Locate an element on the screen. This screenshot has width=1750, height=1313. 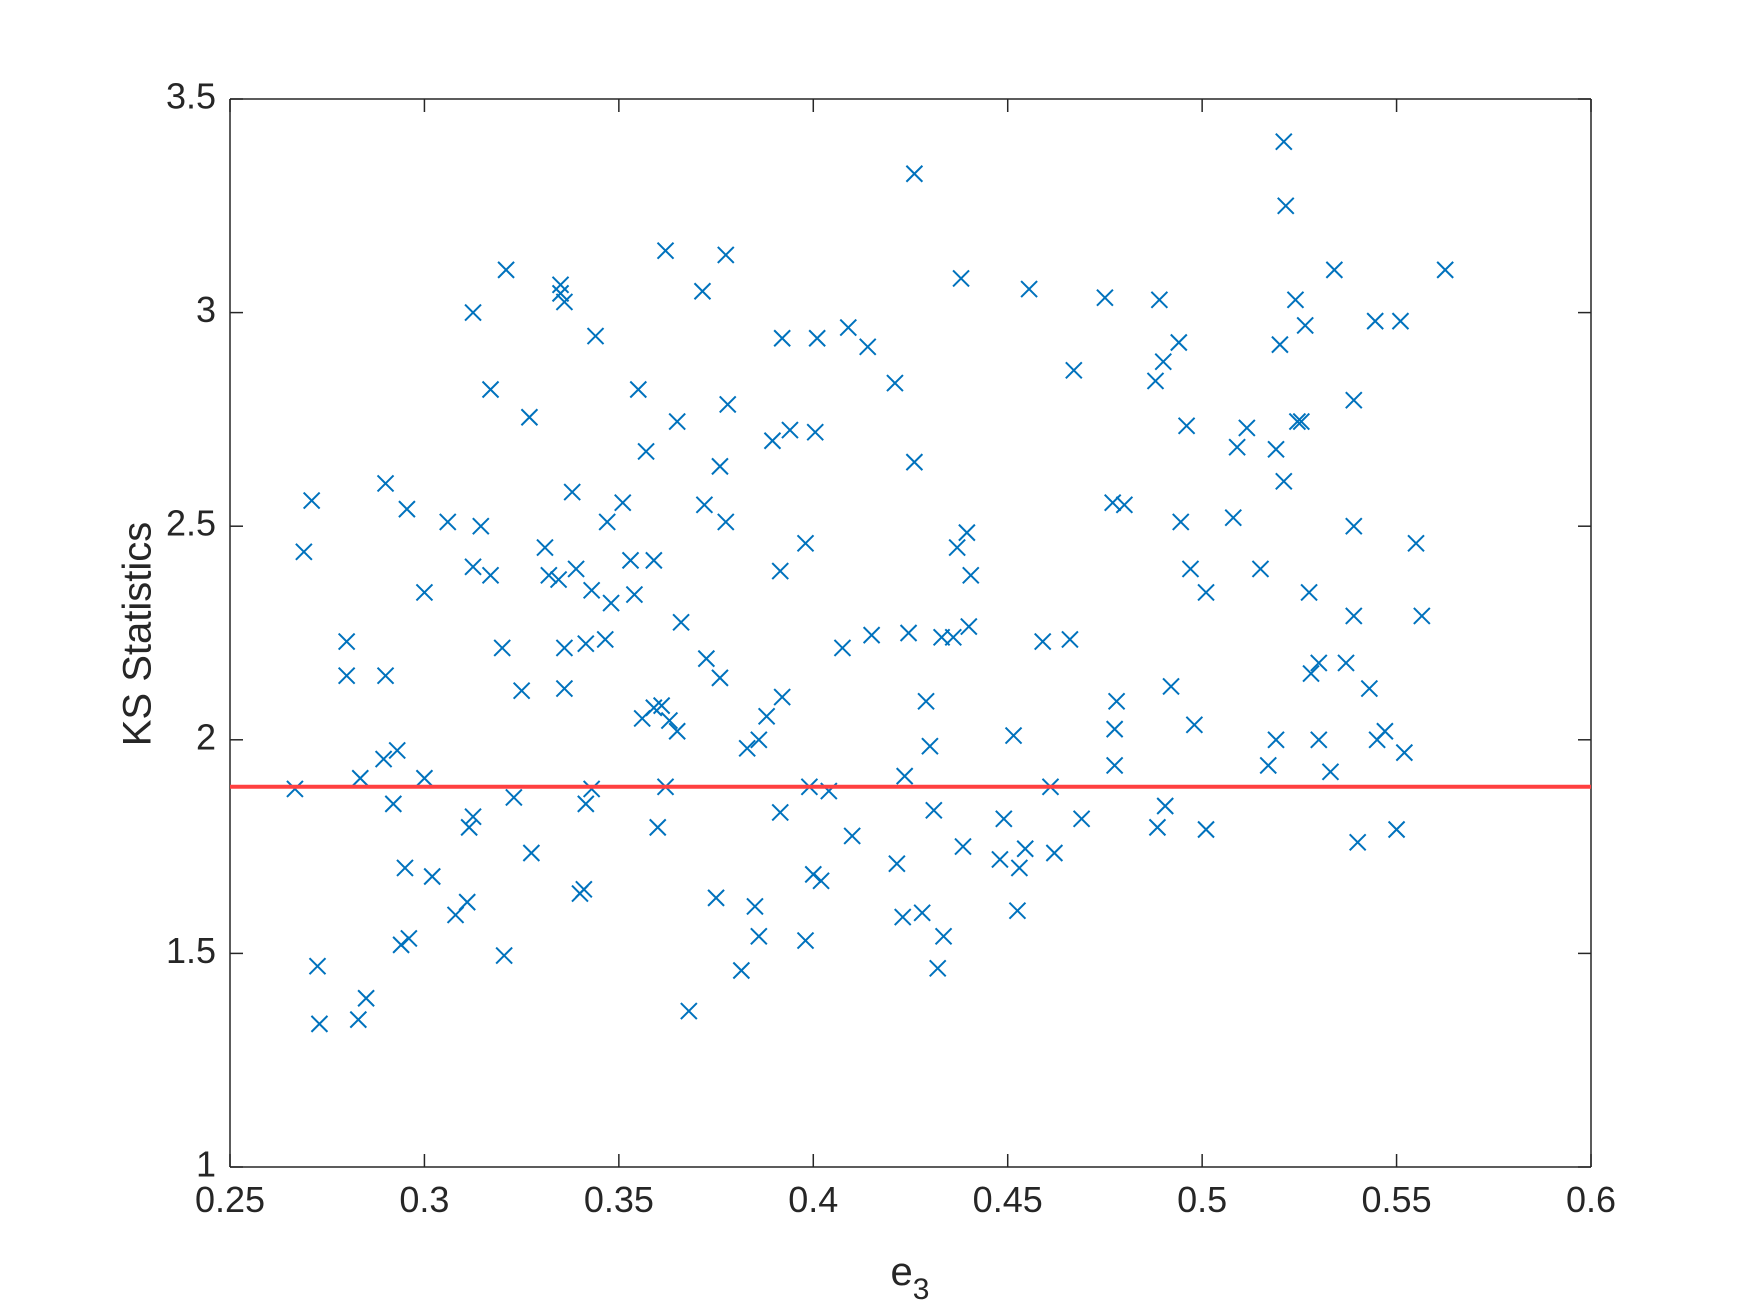
y-tick-label: 2.5 is located at coordinates (191, 523).